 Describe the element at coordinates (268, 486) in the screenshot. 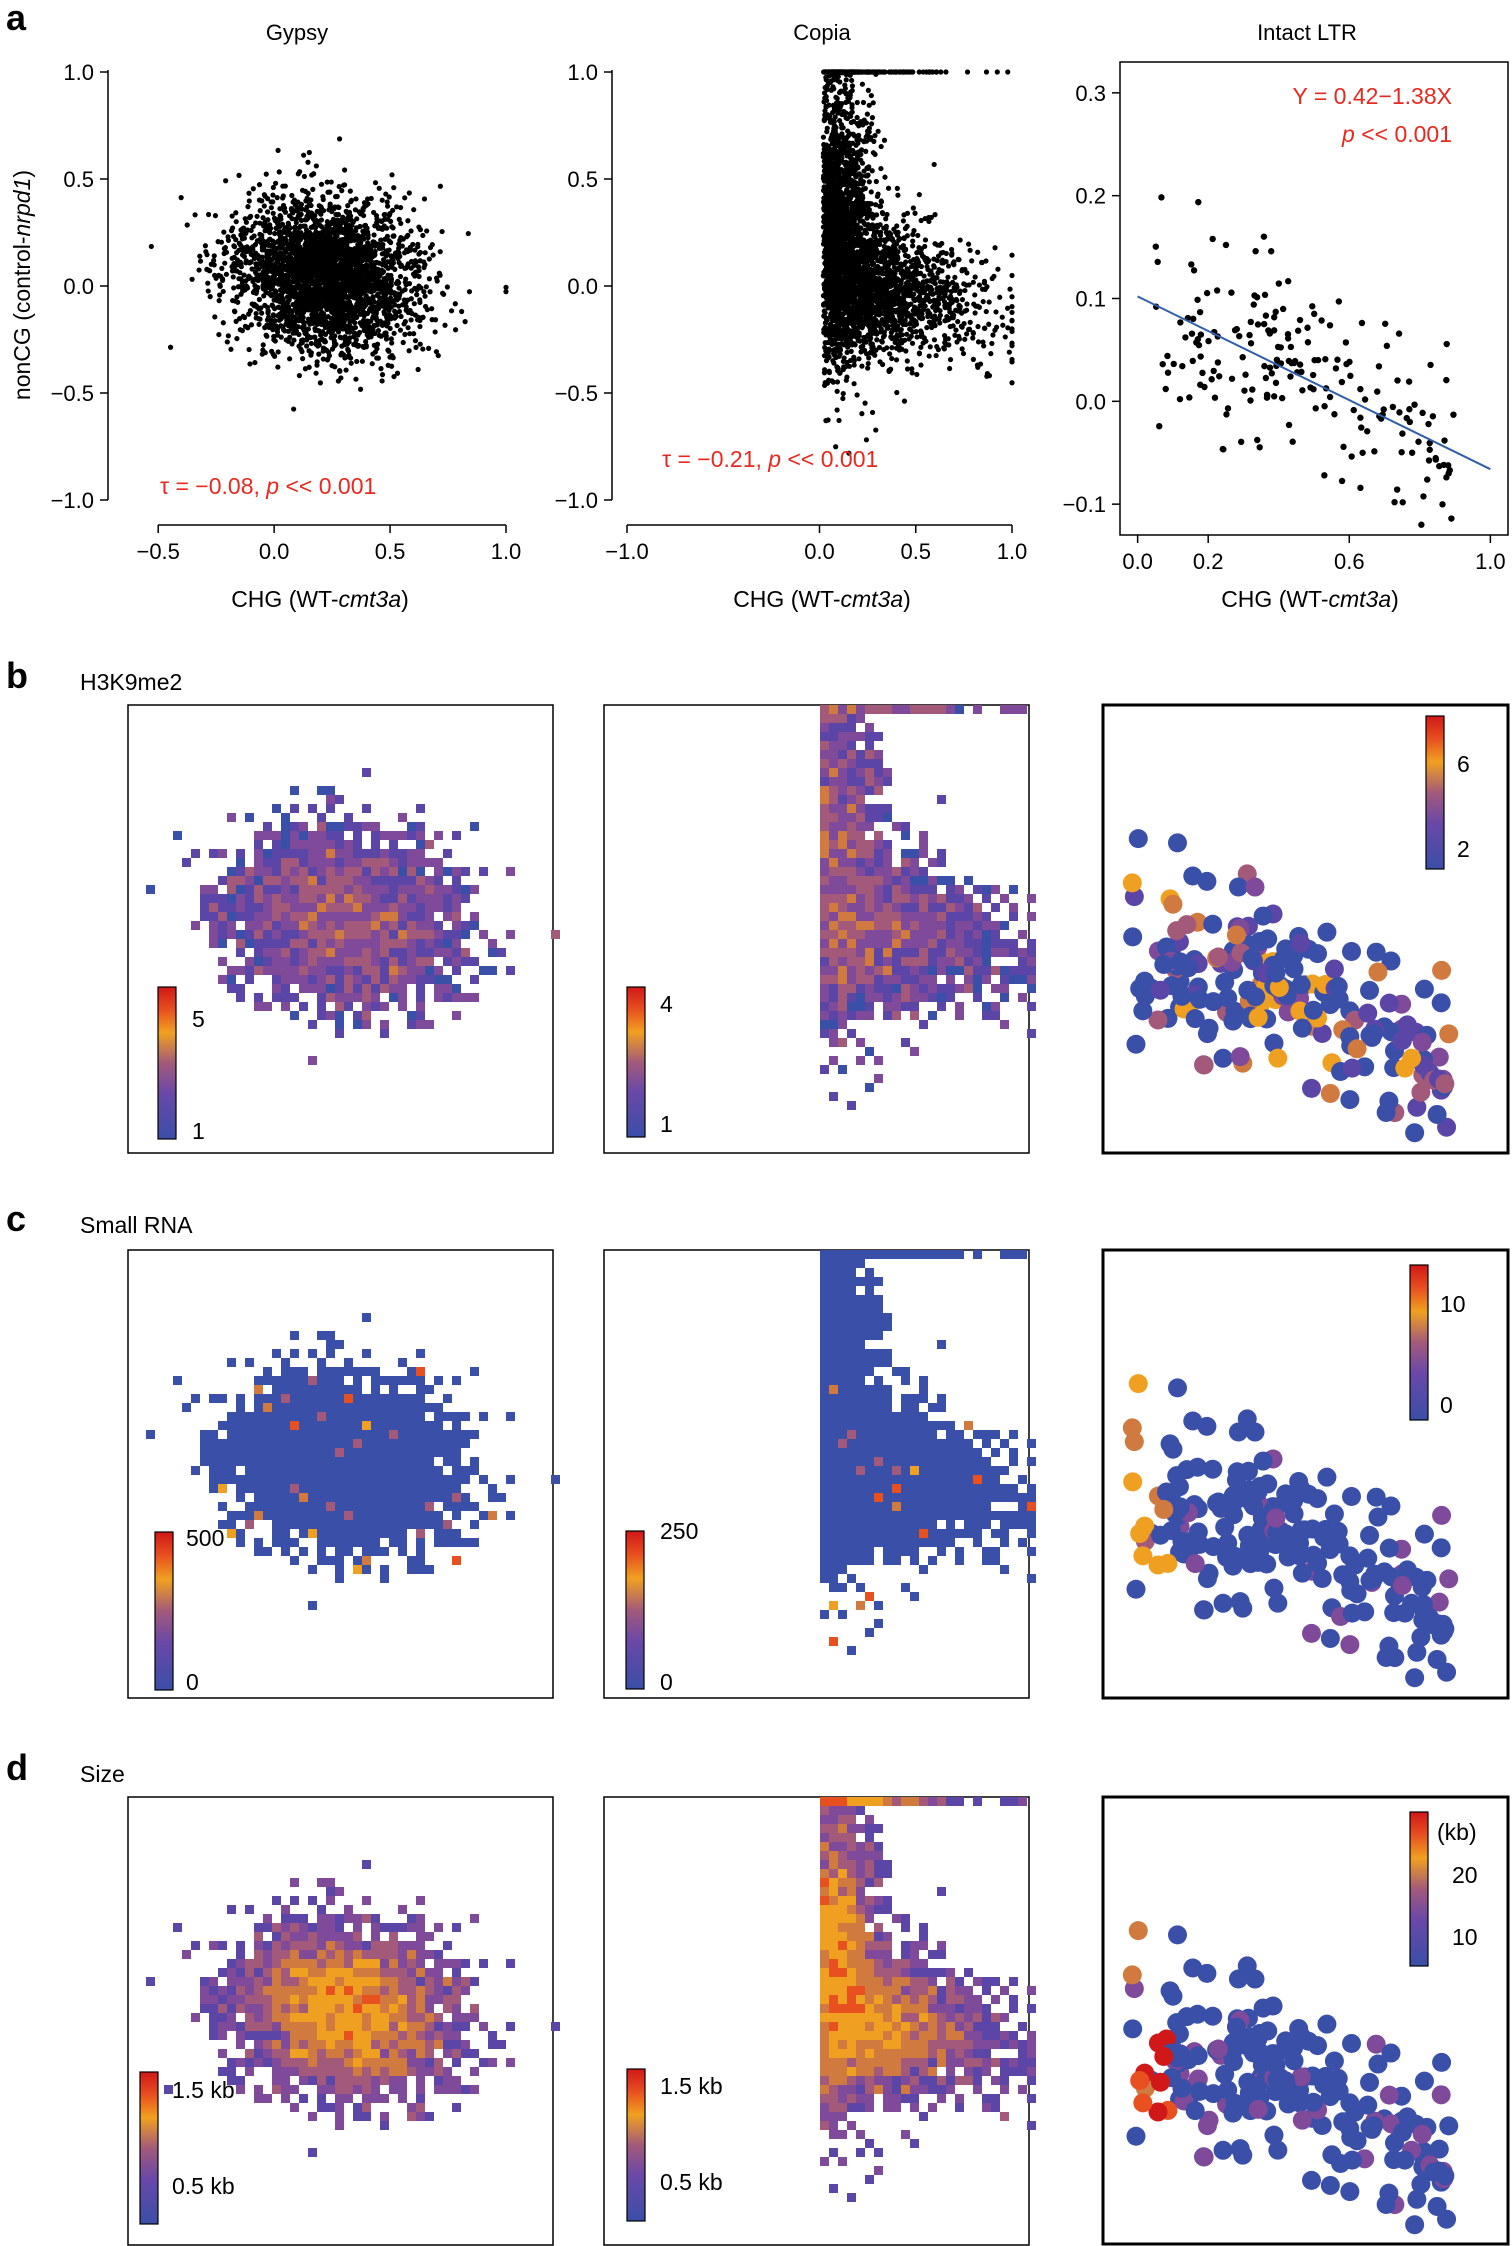

I see `gypsy-correlation-annotation: τ = −0.08, p << 0.001` at that location.